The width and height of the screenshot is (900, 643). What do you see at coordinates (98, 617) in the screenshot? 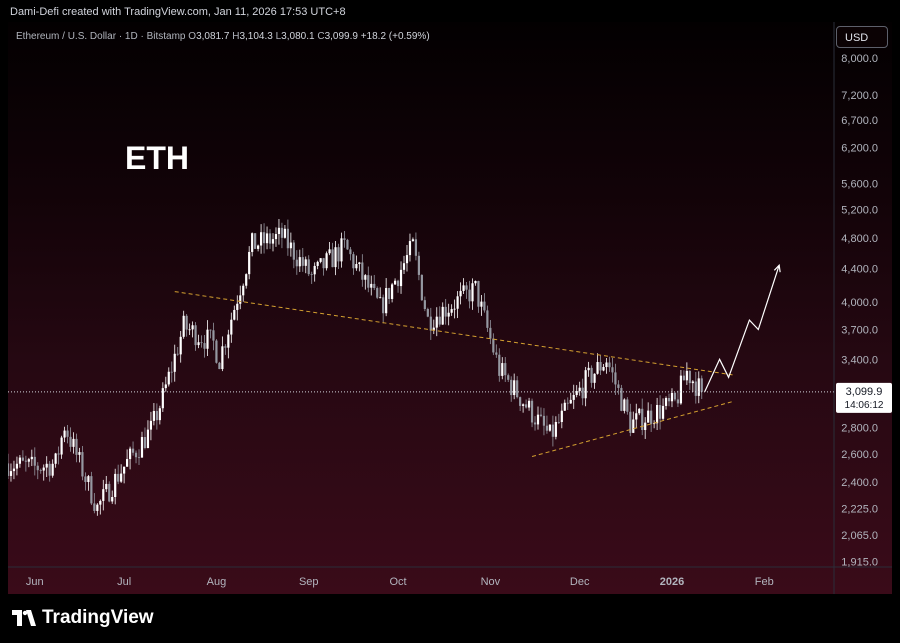
I see `tradingview-logo-text: TradingView` at bounding box center [98, 617].